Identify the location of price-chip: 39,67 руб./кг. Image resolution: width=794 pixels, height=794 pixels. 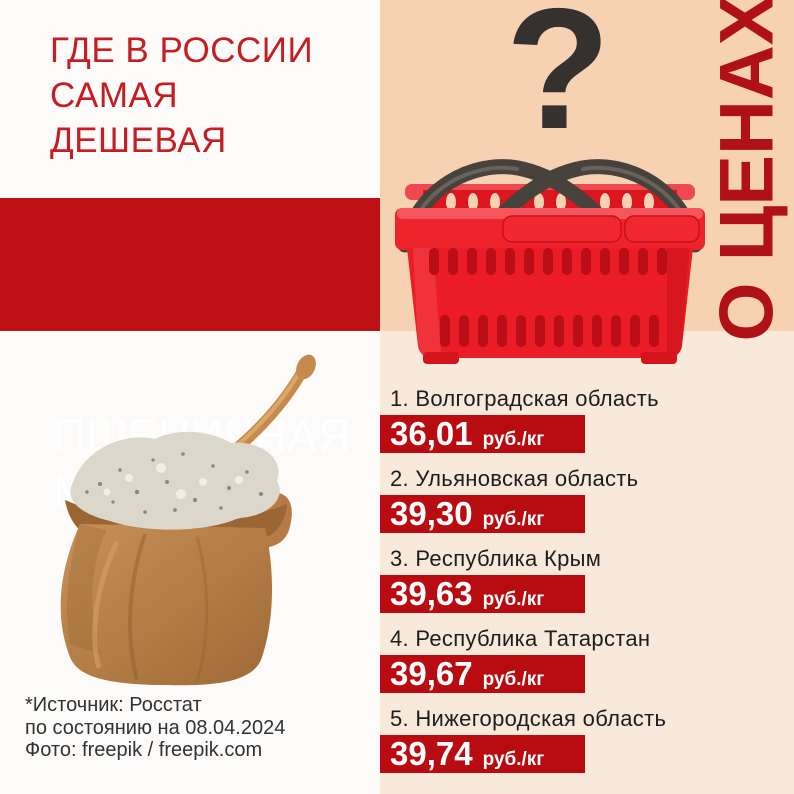
(482, 674).